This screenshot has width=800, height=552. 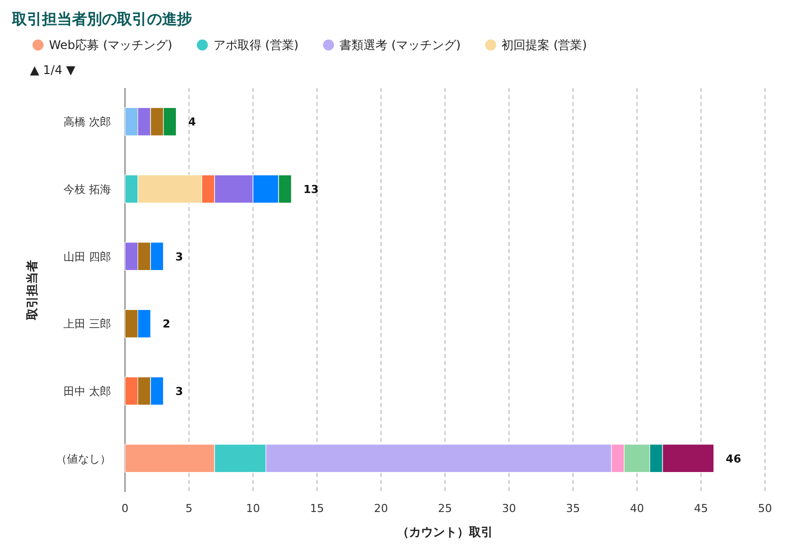 What do you see at coordinates (101, 19) in the screenshot?
I see `chart-title: 取引担当者別の取引の進捗` at bounding box center [101, 19].